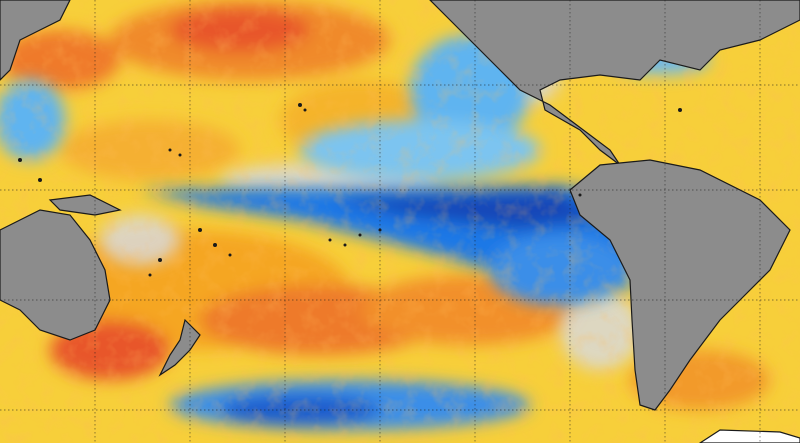  I want to click on new-zealand-landmass, so click(179, 347).